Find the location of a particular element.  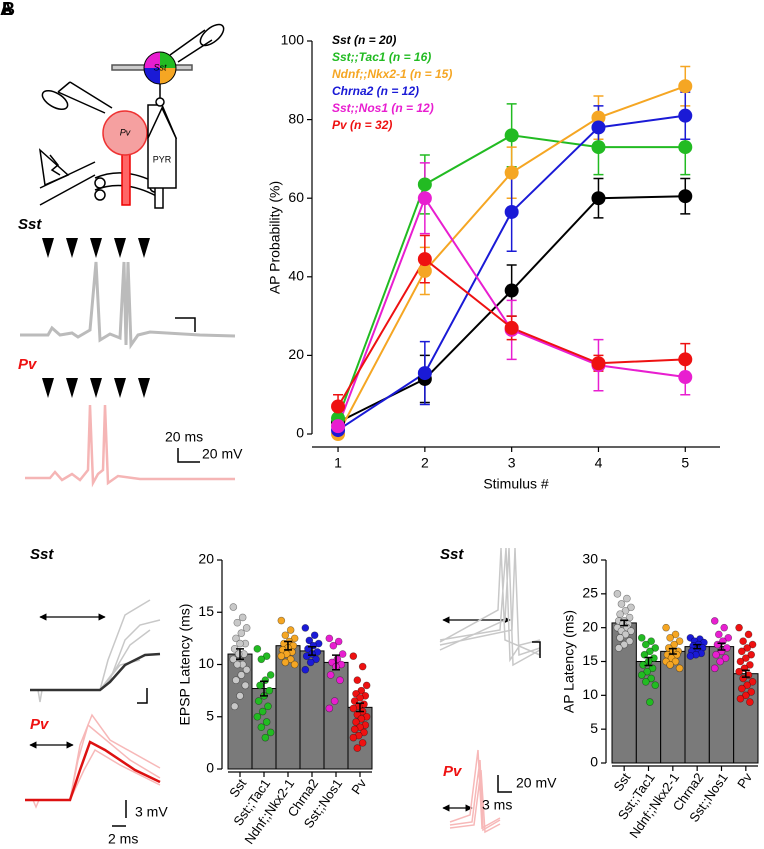

y-tick-label: 30 is located at coordinates (590, 559).